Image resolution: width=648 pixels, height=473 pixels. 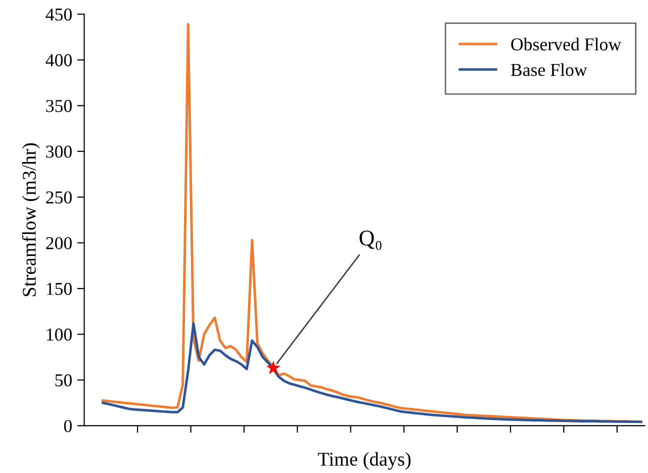 What do you see at coordinates (59, 334) in the screenshot?
I see `y-tick-label: 100` at bounding box center [59, 334].